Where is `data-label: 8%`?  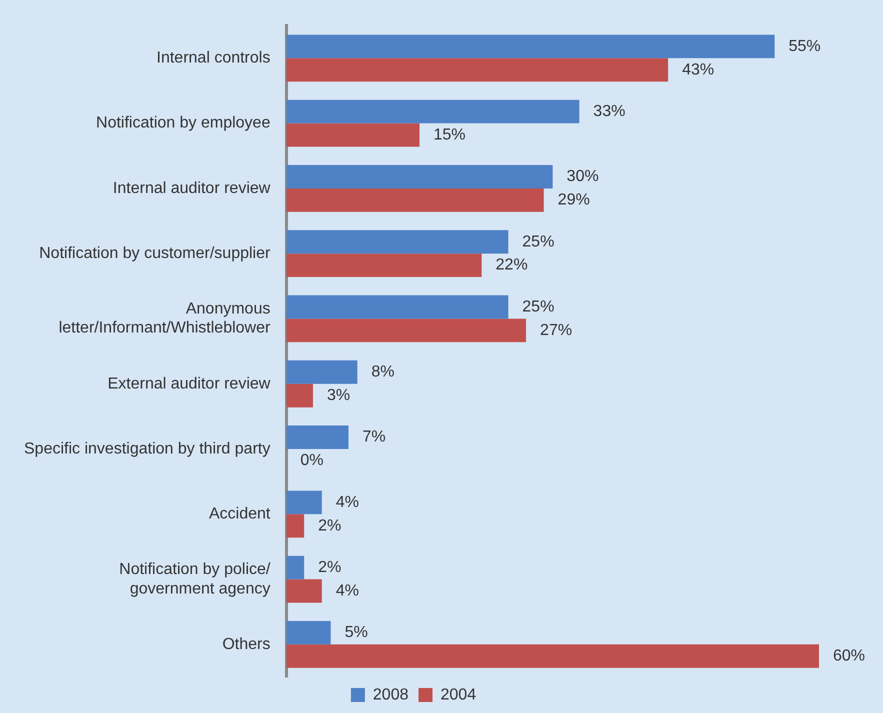 data-label: 8% is located at coordinates (382, 372).